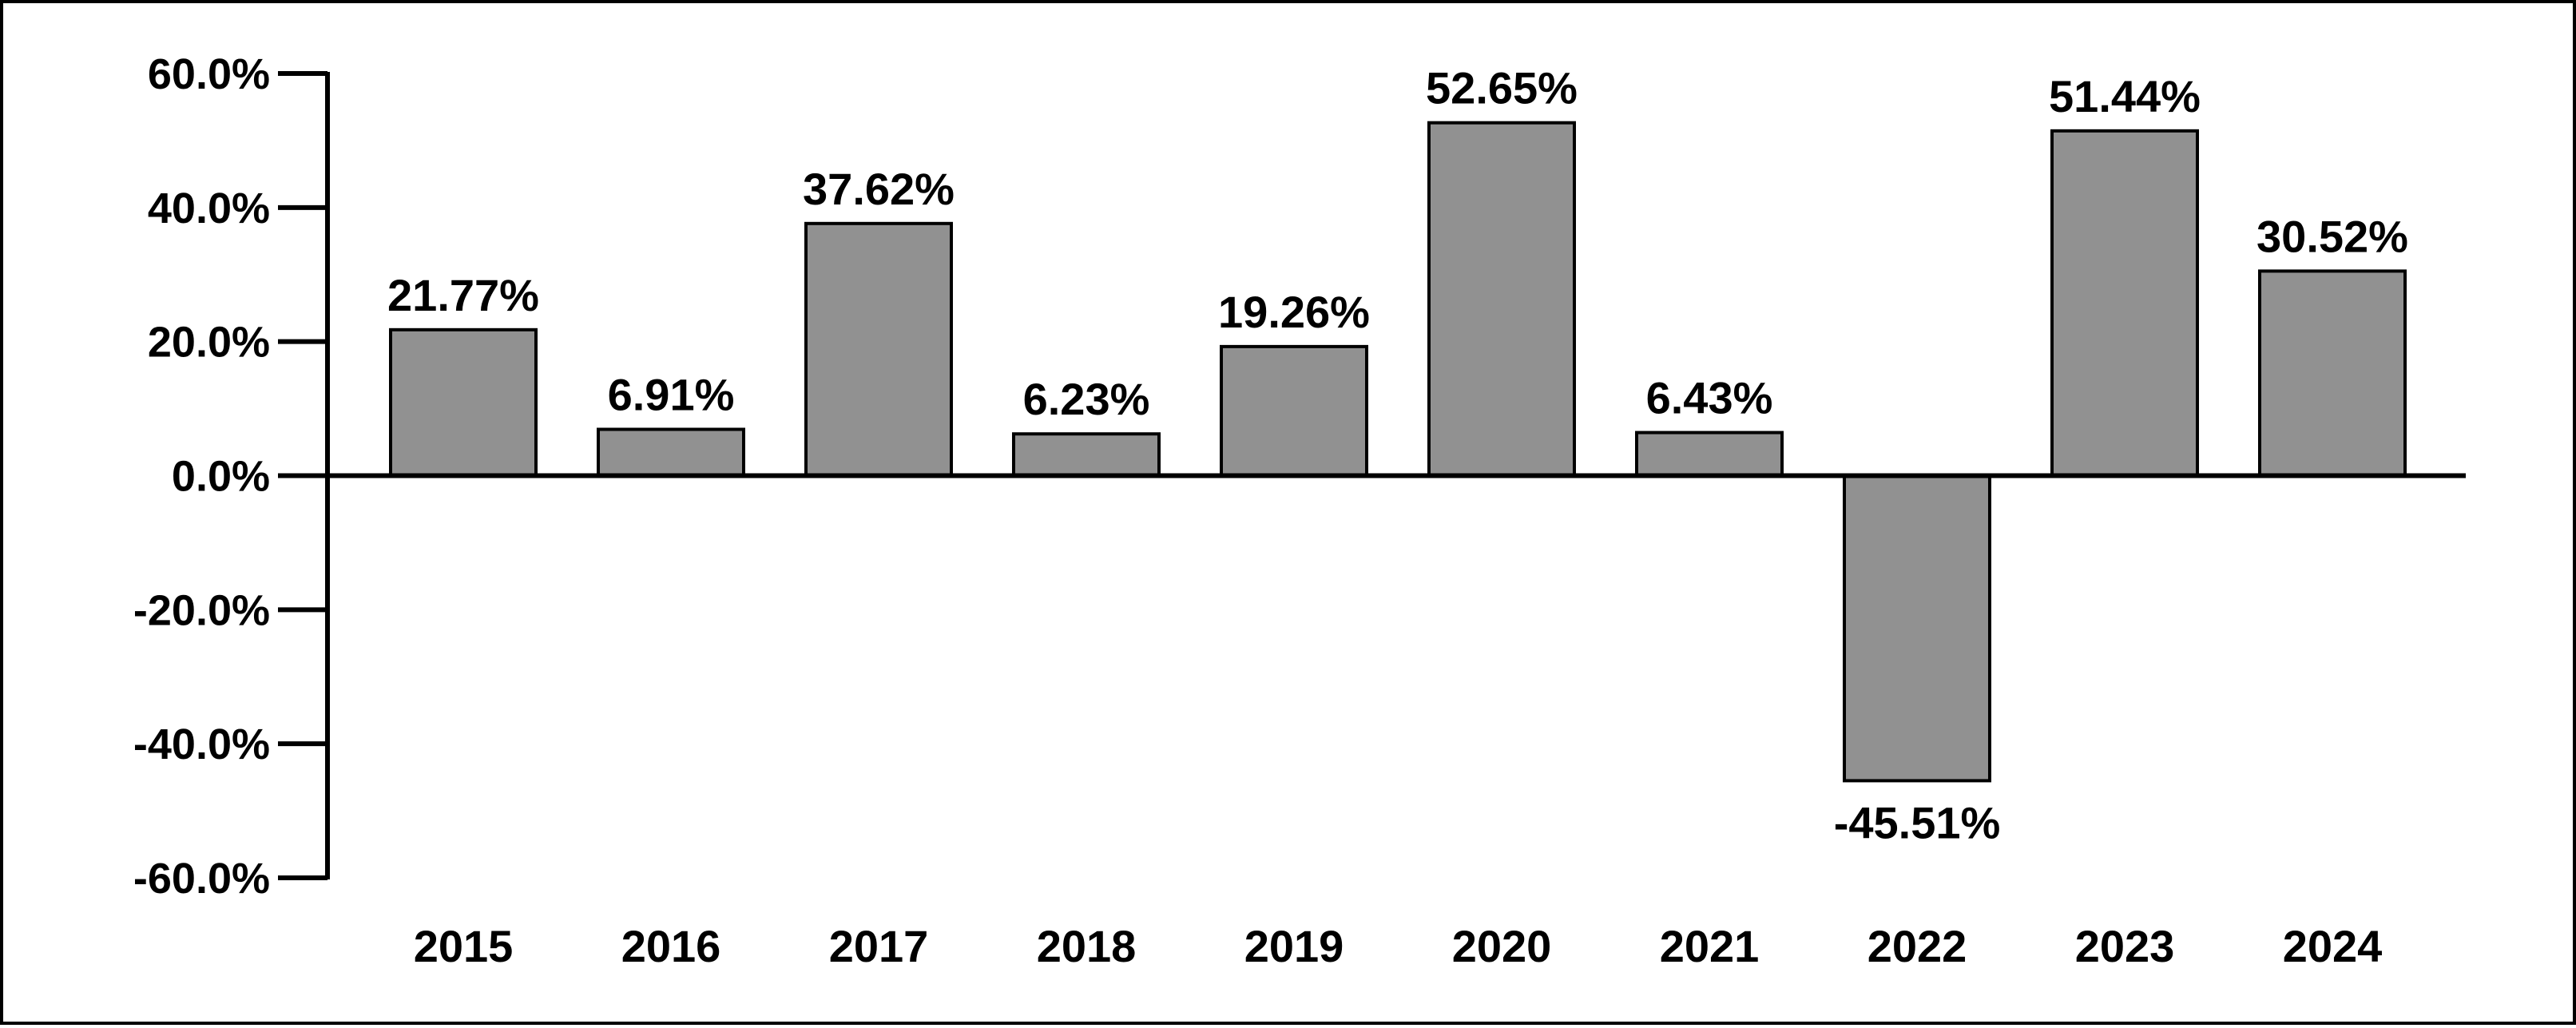 This screenshot has width=2576, height=1028. What do you see at coordinates (1087, 946) in the screenshot?
I see `x-tick-label: 2018` at bounding box center [1087, 946].